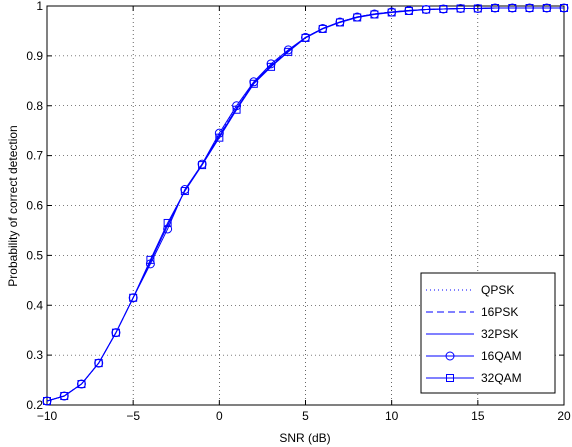  Describe the element at coordinates (133, 416) in the screenshot. I see `x-tick-label: −5` at that location.